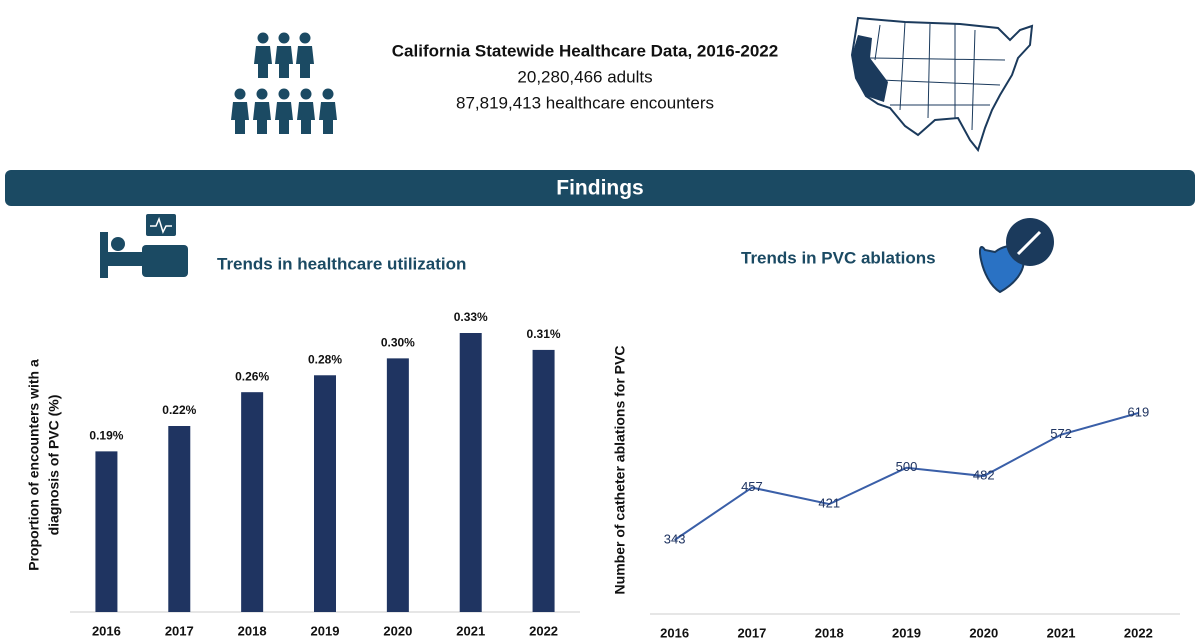 The image size is (1200, 644). Describe the element at coordinates (942, 84) in the screenshot. I see `us-map` at that location.